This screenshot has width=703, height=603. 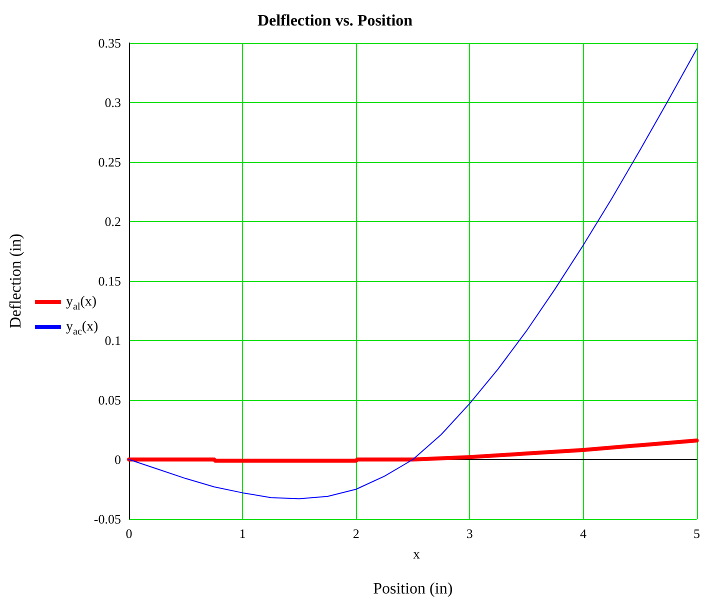 What do you see at coordinates (117, 459) in the screenshot?
I see `y-tick-label: 0` at bounding box center [117, 459].